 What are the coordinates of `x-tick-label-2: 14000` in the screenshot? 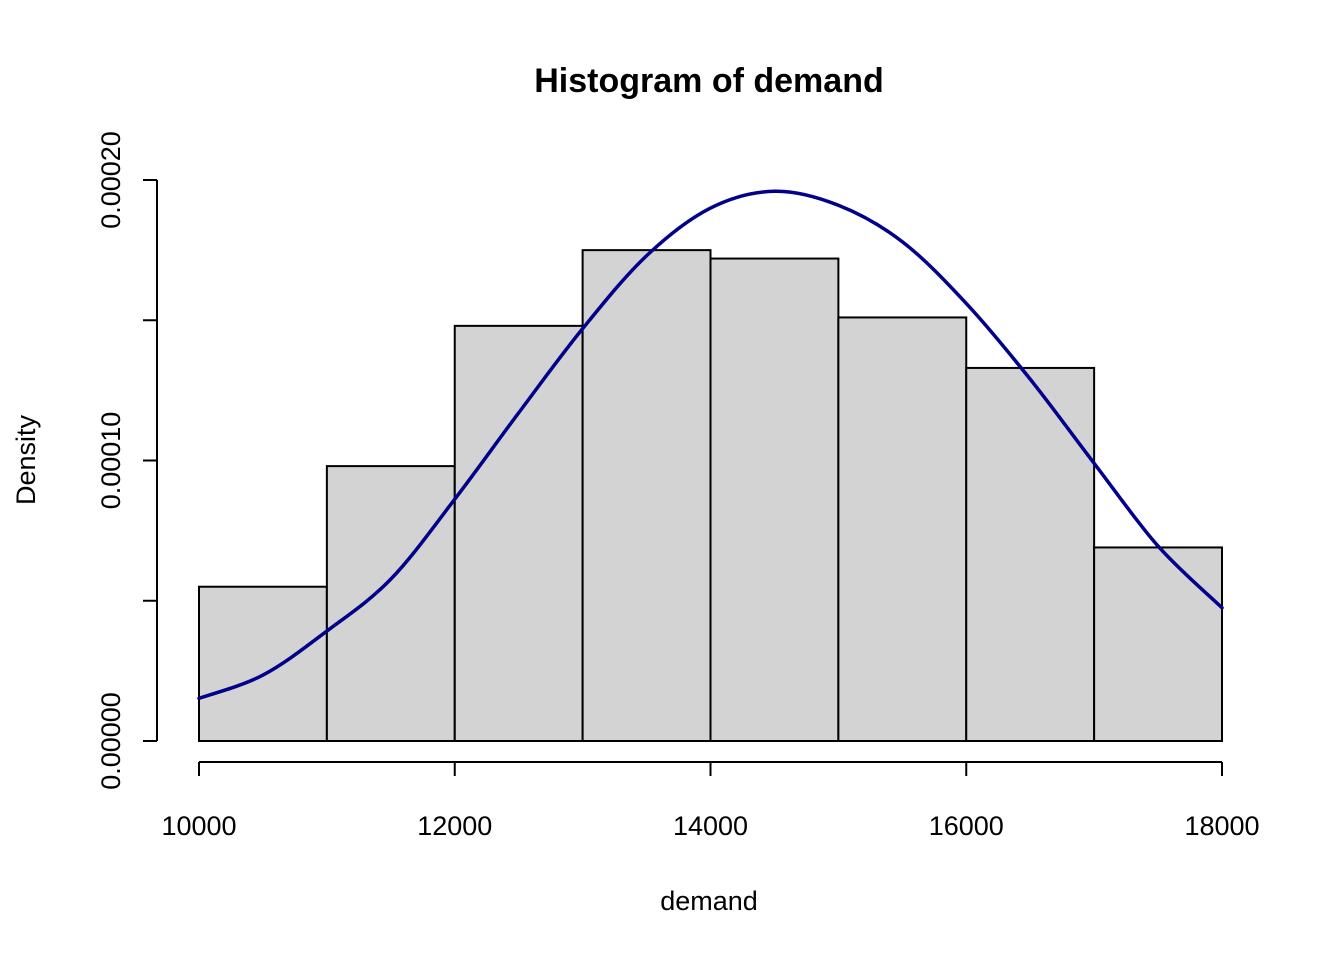 It's located at (710, 826).